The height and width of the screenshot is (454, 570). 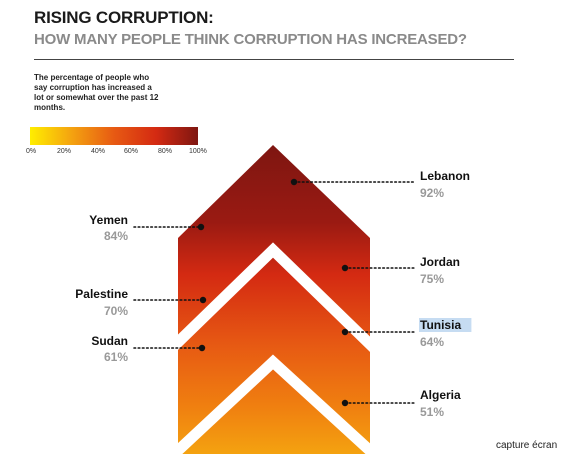 What do you see at coordinates (31, 151) in the screenshot?
I see `scale-label-0: 0%` at bounding box center [31, 151].